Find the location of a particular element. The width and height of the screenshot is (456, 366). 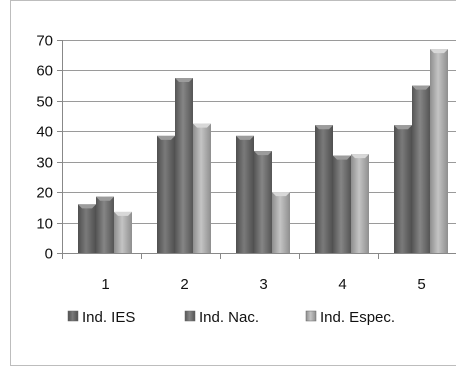

legend-label: Ind. IES is located at coordinates (108, 317).